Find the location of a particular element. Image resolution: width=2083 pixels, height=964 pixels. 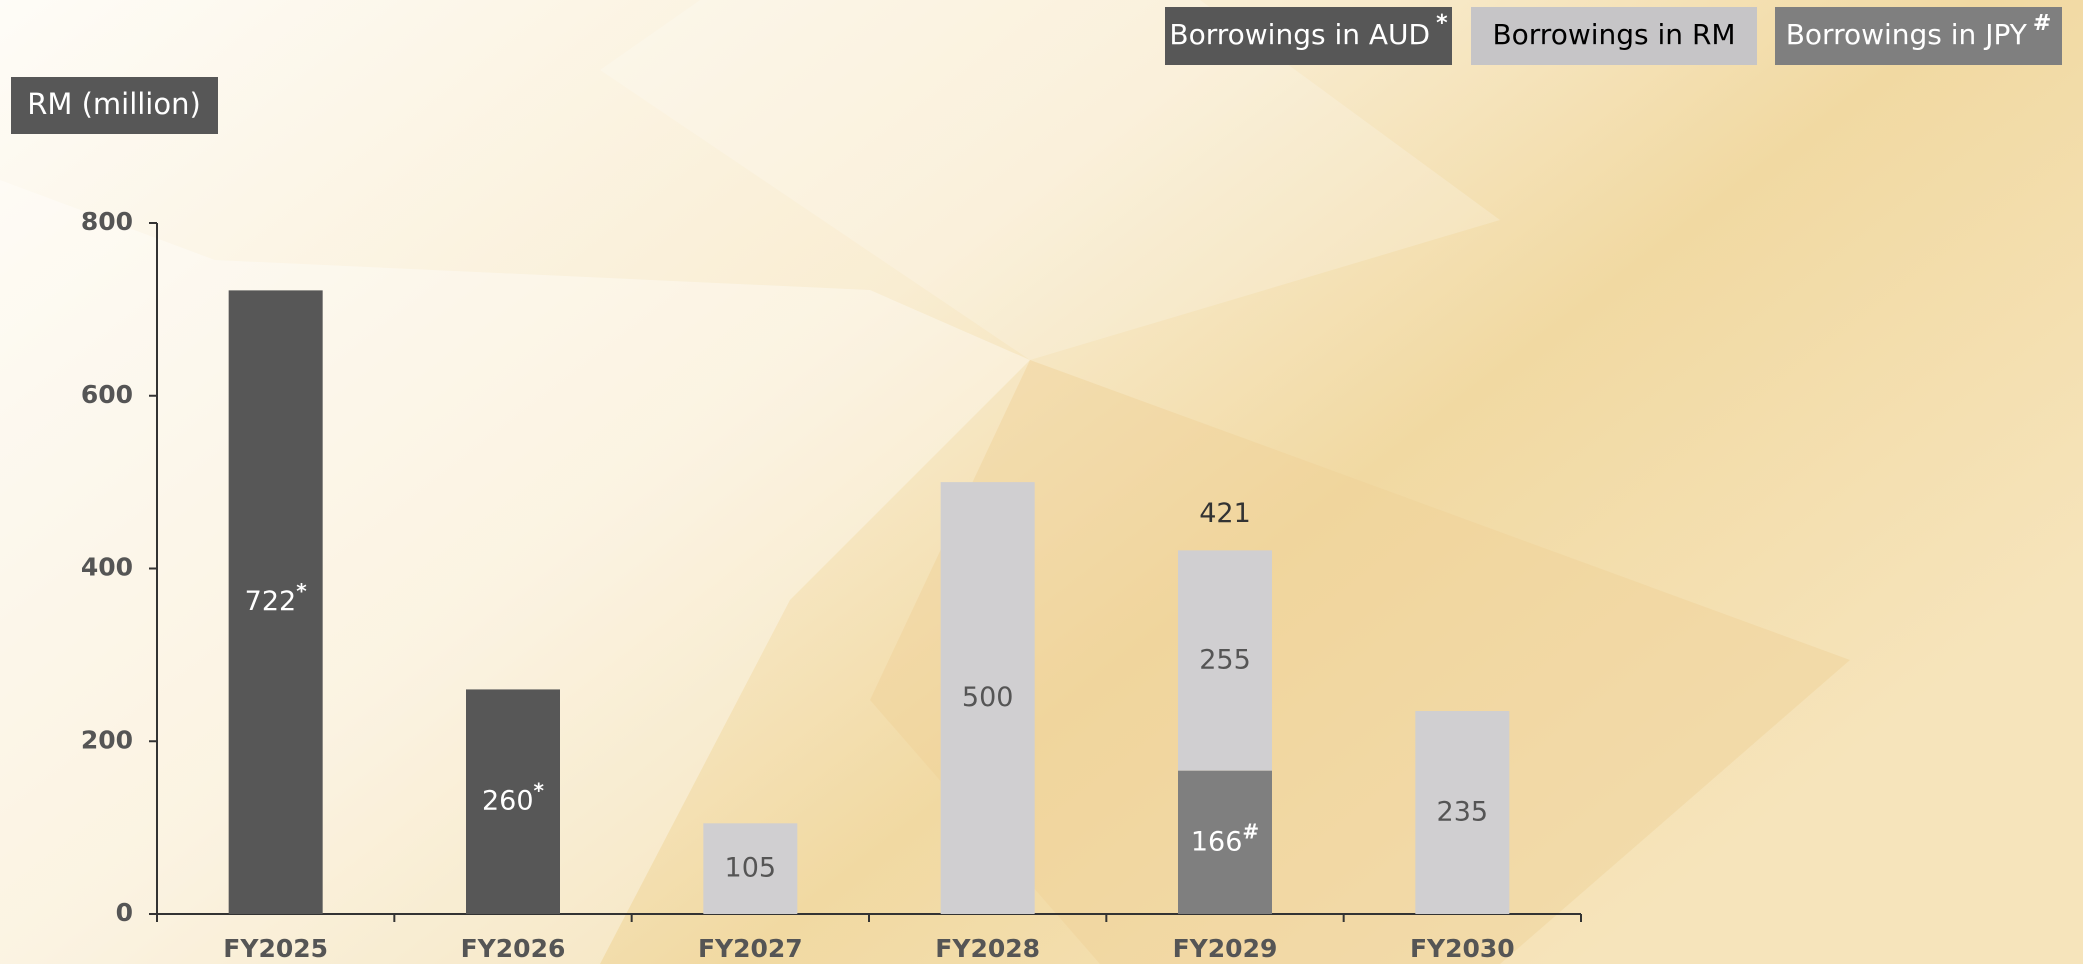

y-tick-label: 0 is located at coordinates (124, 912).